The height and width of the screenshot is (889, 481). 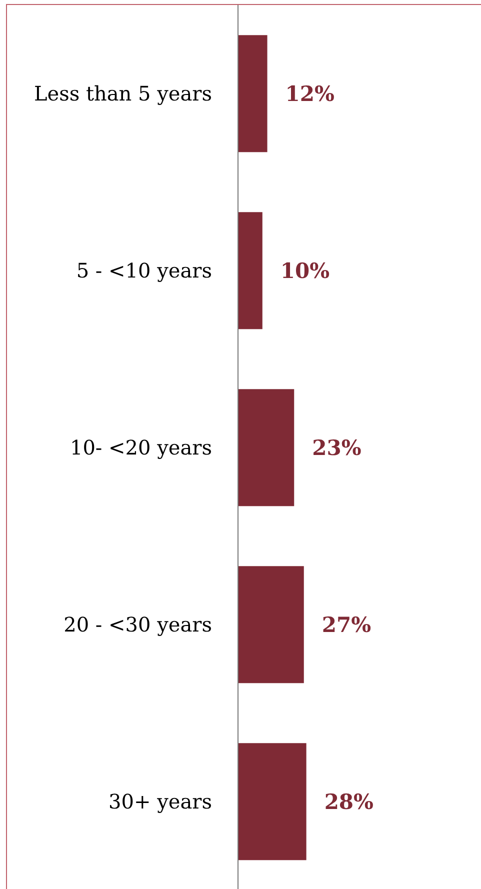 What do you see at coordinates (305, 271) in the screenshot?
I see `data-label: 10%` at bounding box center [305, 271].